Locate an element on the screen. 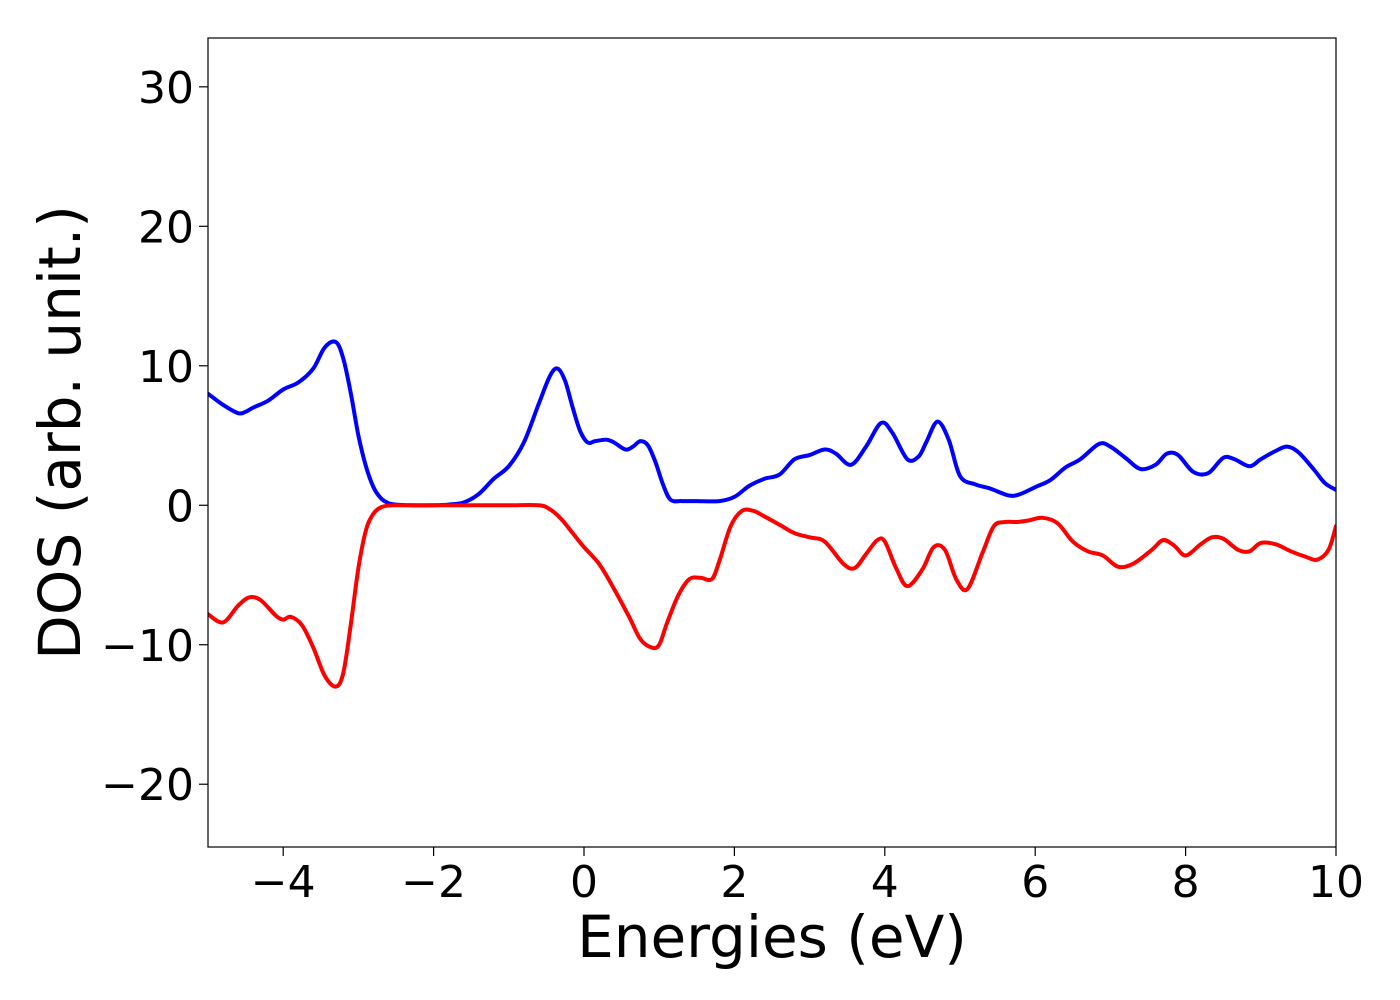  x-tick-label: −2 is located at coordinates (433, 882).